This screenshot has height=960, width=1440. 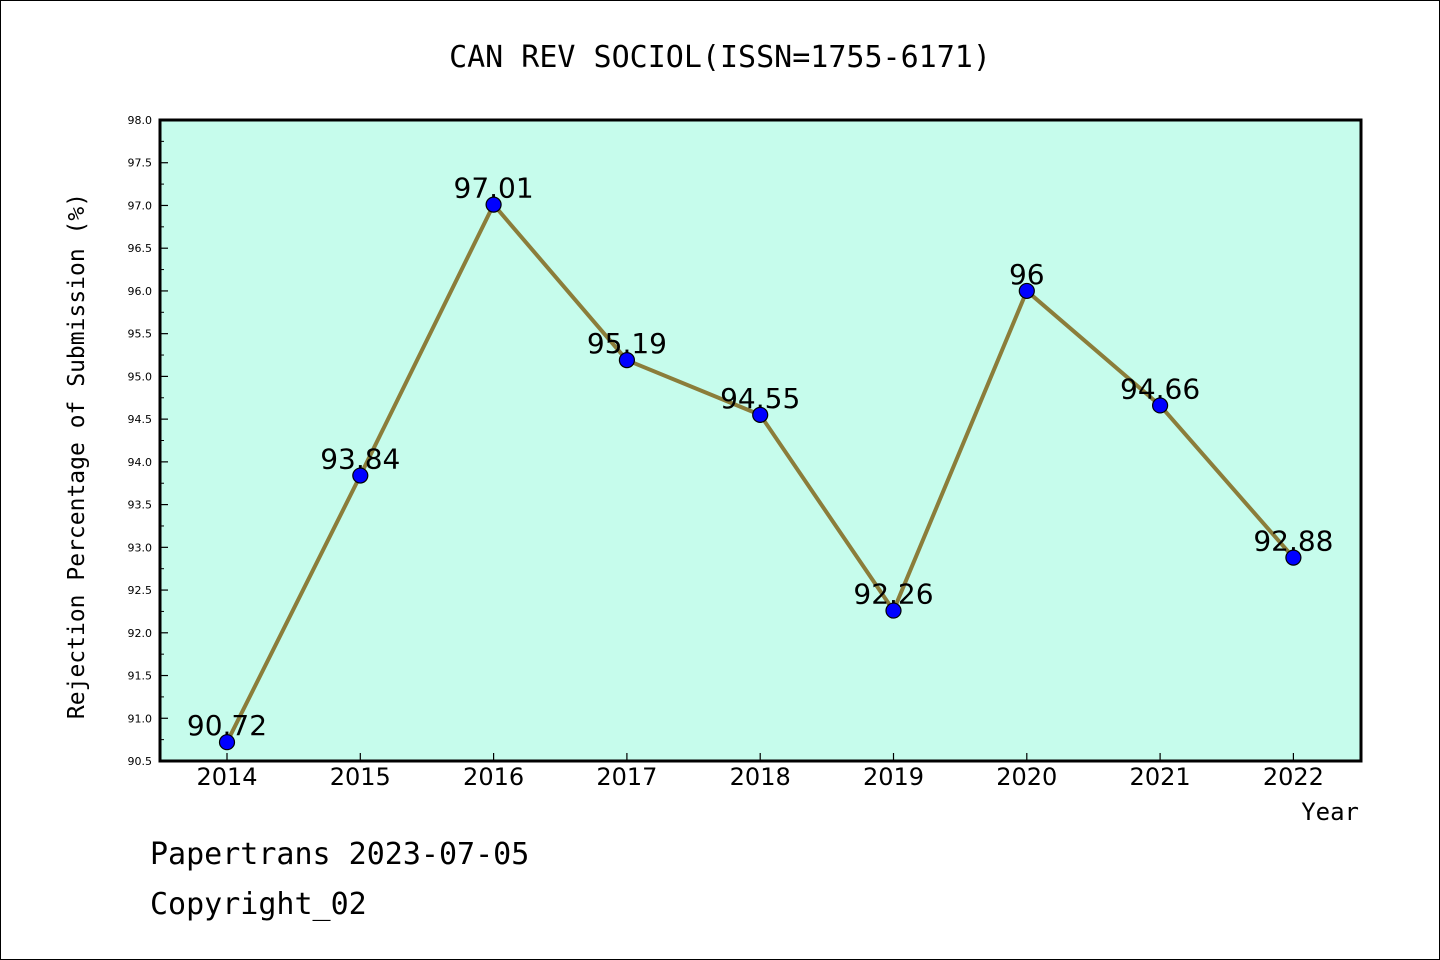 What do you see at coordinates (140, 676) in the screenshot?
I see `y-tick-label: 91.5` at bounding box center [140, 676].